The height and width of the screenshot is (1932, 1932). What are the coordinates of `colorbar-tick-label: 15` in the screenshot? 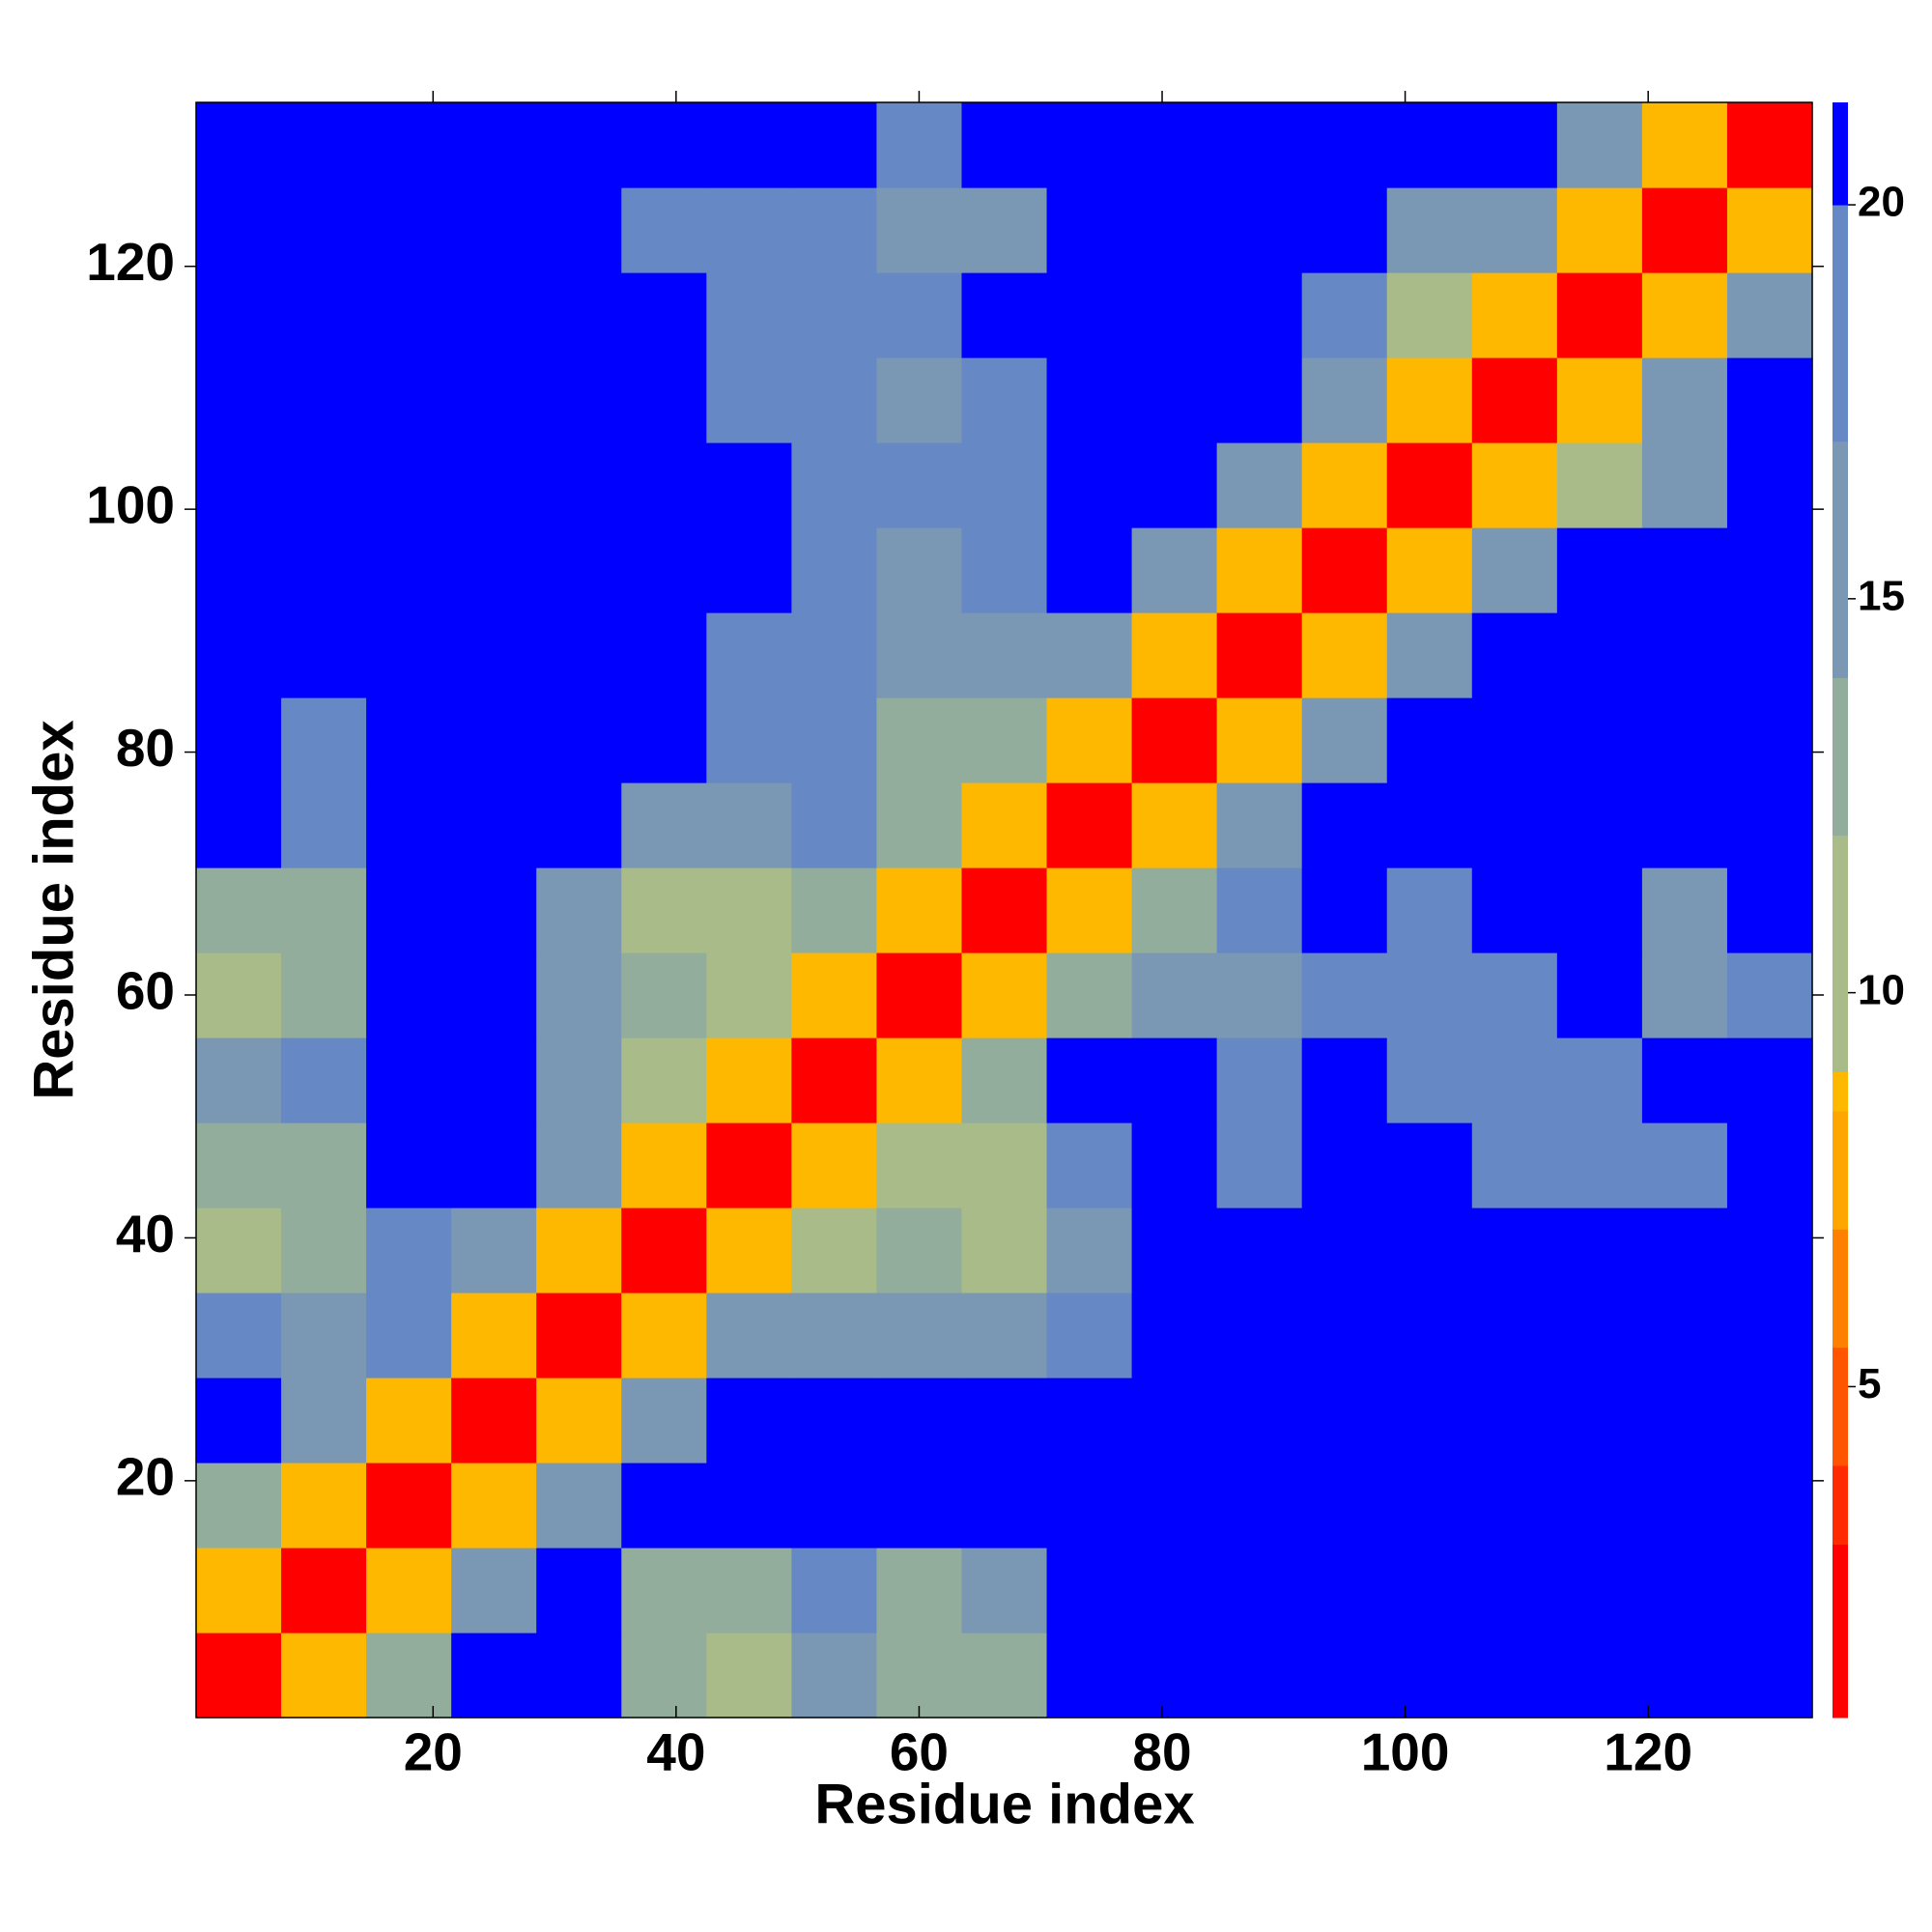 It's located at (1881, 595).